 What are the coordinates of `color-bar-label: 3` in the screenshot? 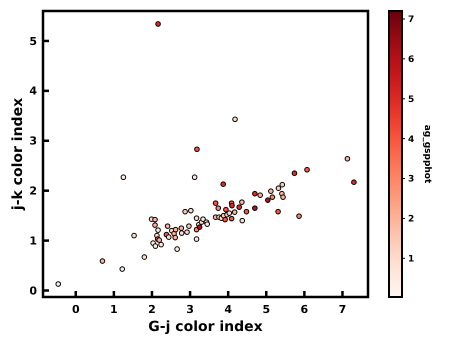 It's located at (411, 179).